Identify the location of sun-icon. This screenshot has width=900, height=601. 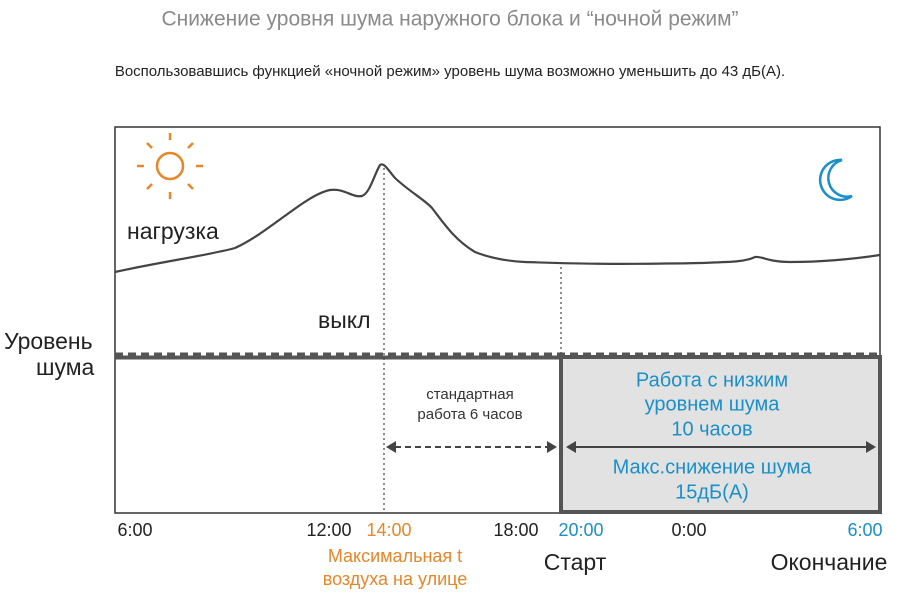
(170, 166).